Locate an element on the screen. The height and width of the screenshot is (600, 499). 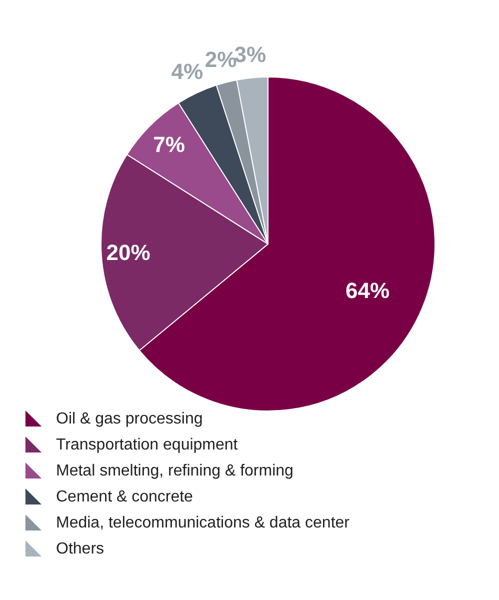
data-label: 20% is located at coordinates (128, 252).